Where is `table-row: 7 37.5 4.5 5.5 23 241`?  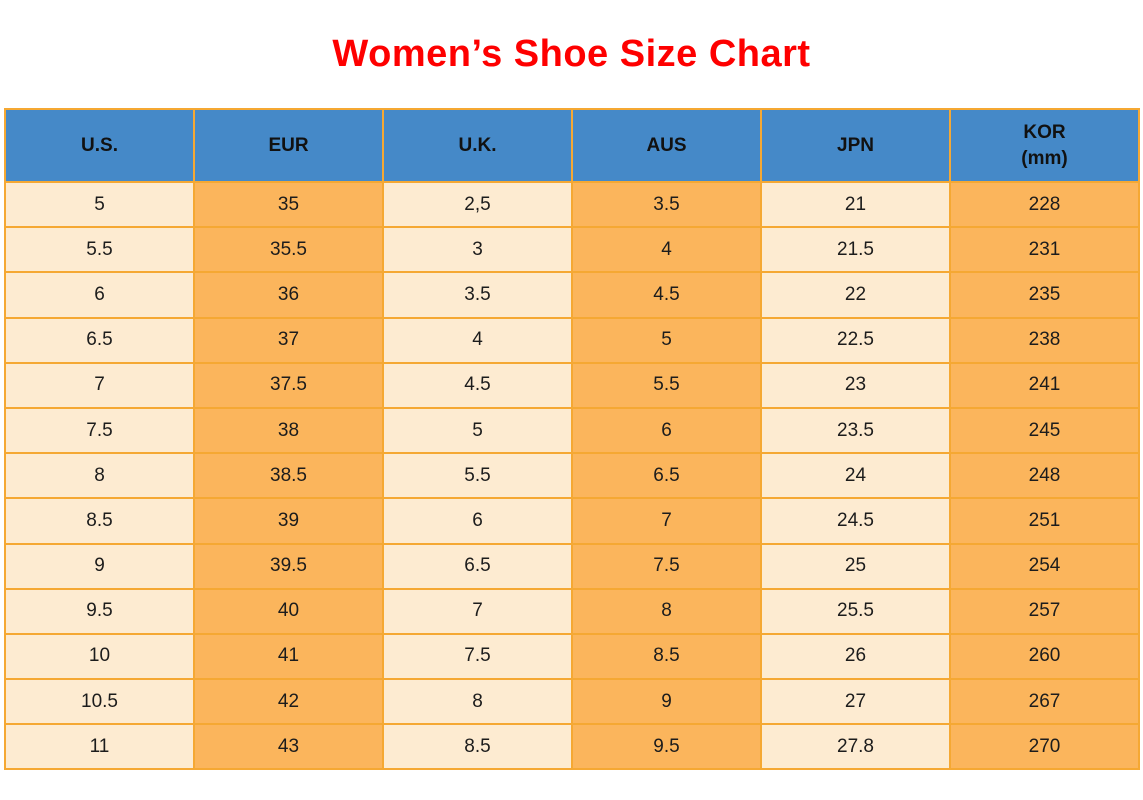
table-row: 7 37.5 4.5 5.5 23 241 is located at coordinates (572, 385).